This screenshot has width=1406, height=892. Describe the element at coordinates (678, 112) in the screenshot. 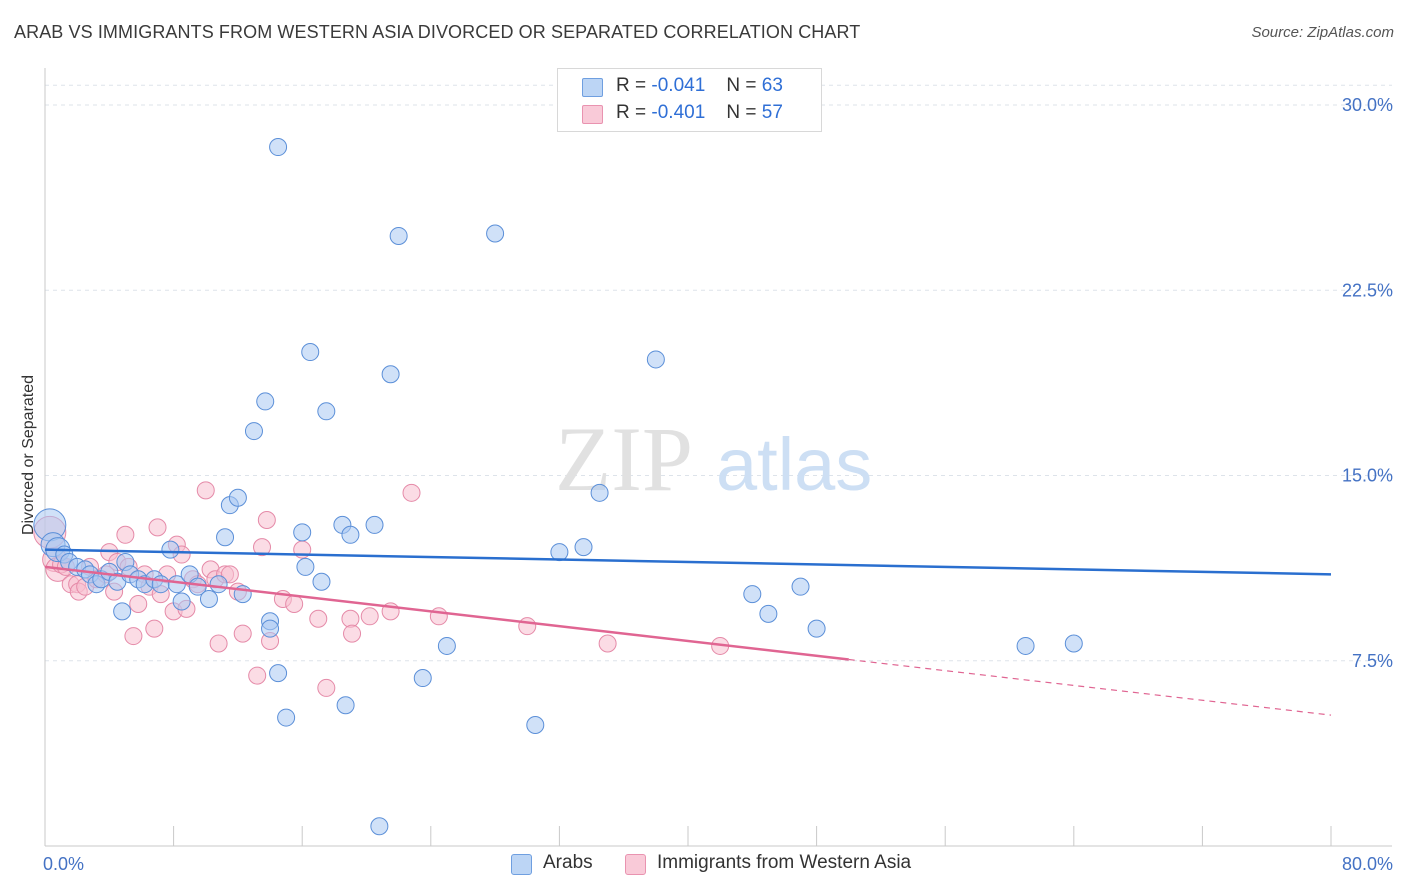

I see `immigrants-r-value: -0.401` at that location.